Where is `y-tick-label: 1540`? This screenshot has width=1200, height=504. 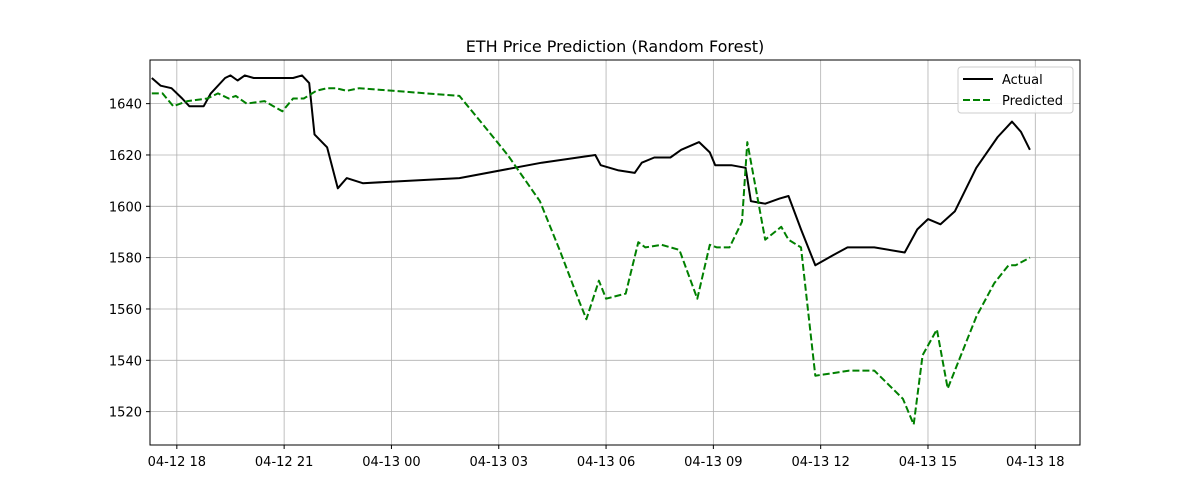
y-tick-label: 1540 is located at coordinates (125, 361).